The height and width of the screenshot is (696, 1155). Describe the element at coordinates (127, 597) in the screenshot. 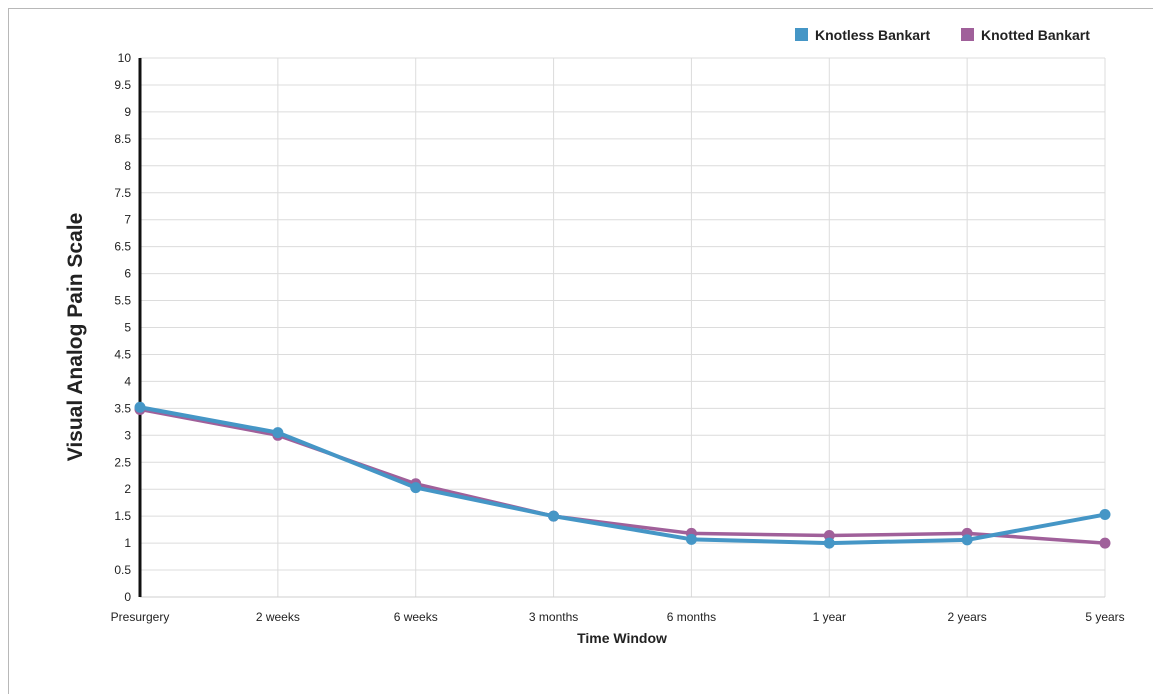

I see `y-tick-label: 0` at that location.